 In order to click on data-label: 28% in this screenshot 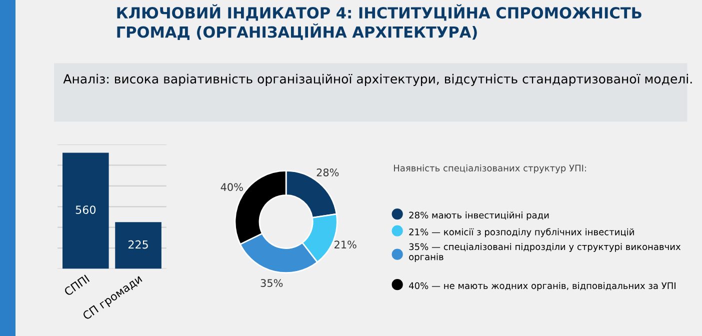, I will do `click(327, 172)`.